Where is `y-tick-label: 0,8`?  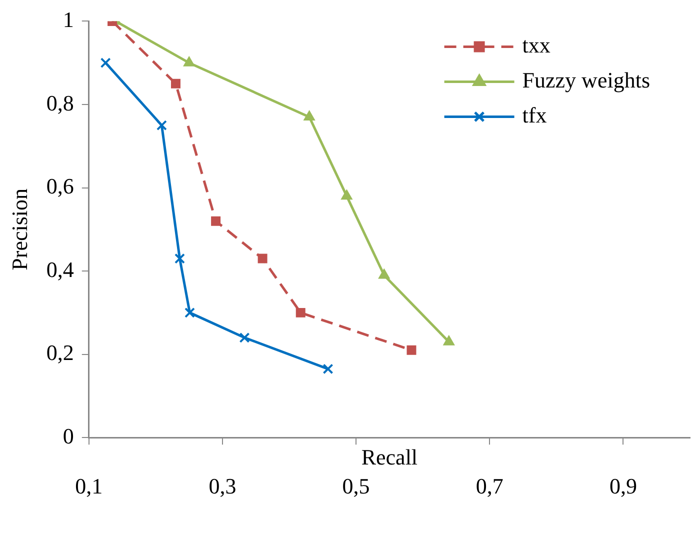 y-tick-label: 0,8 is located at coordinates (60, 103).